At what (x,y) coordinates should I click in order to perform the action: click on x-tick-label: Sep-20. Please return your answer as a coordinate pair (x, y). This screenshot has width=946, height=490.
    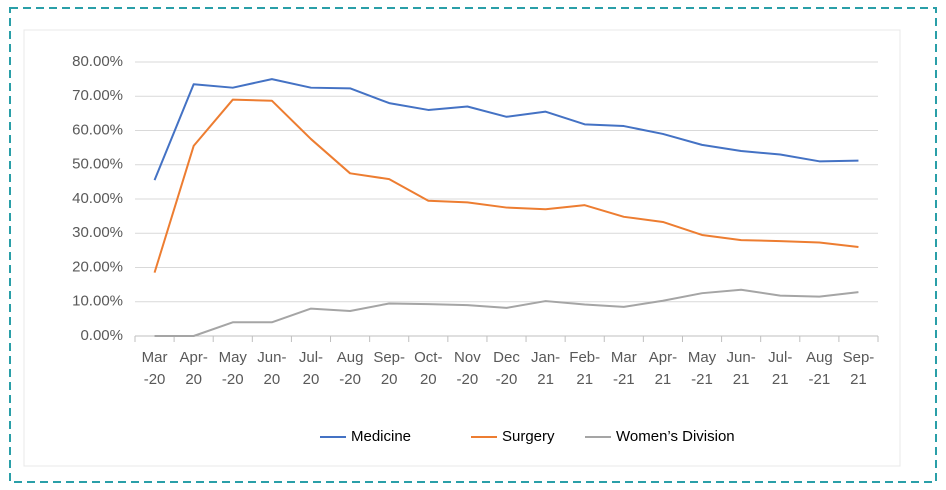
    Looking at the image, I should click on (389, 368).